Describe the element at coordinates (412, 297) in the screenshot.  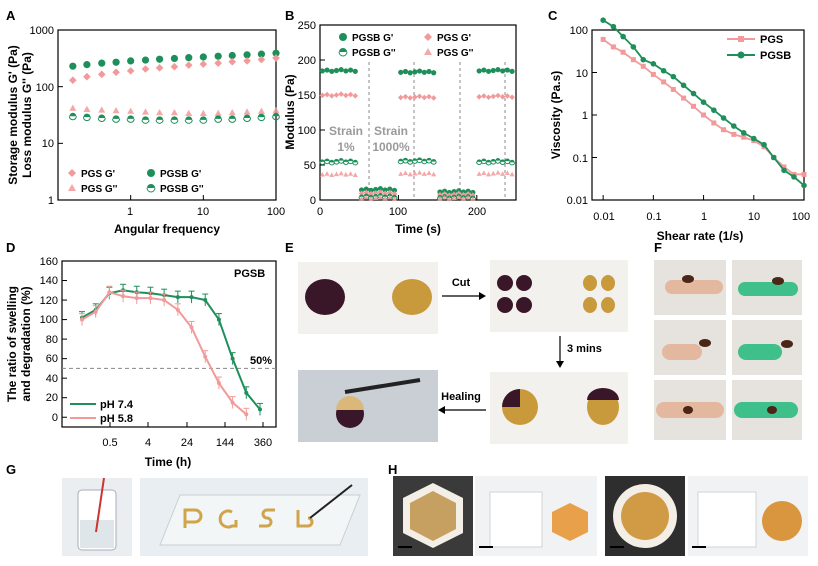
I see `gel-amber` at that location.